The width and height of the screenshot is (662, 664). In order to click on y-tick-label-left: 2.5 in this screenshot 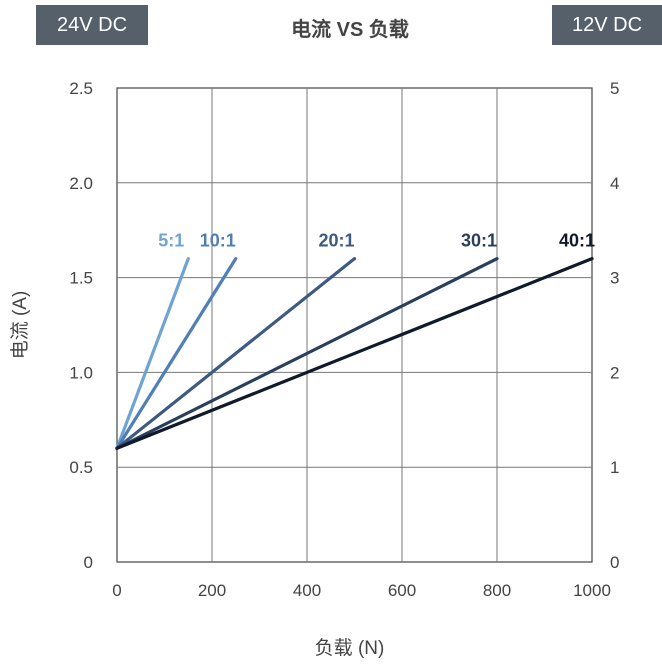, I will do `click(81, 88)`.